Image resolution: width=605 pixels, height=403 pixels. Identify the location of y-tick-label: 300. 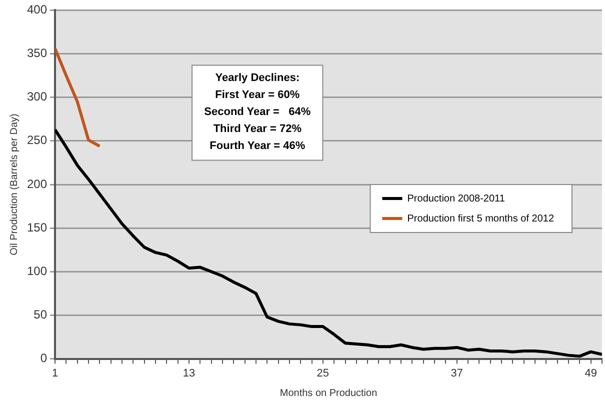
(37, 97).